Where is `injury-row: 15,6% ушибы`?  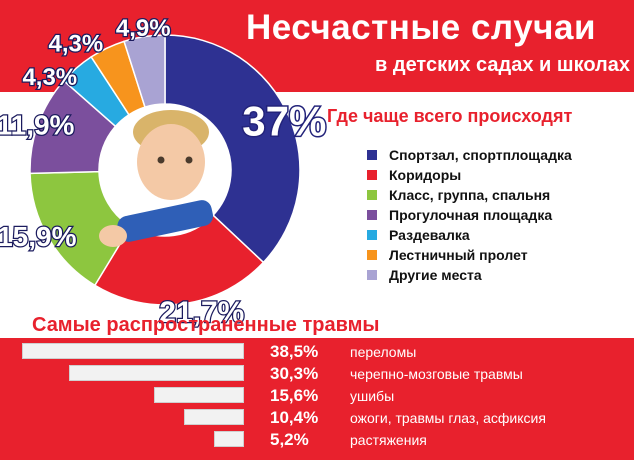
injury-row: 15,6% ушибы is located at coordinates (317, 396).